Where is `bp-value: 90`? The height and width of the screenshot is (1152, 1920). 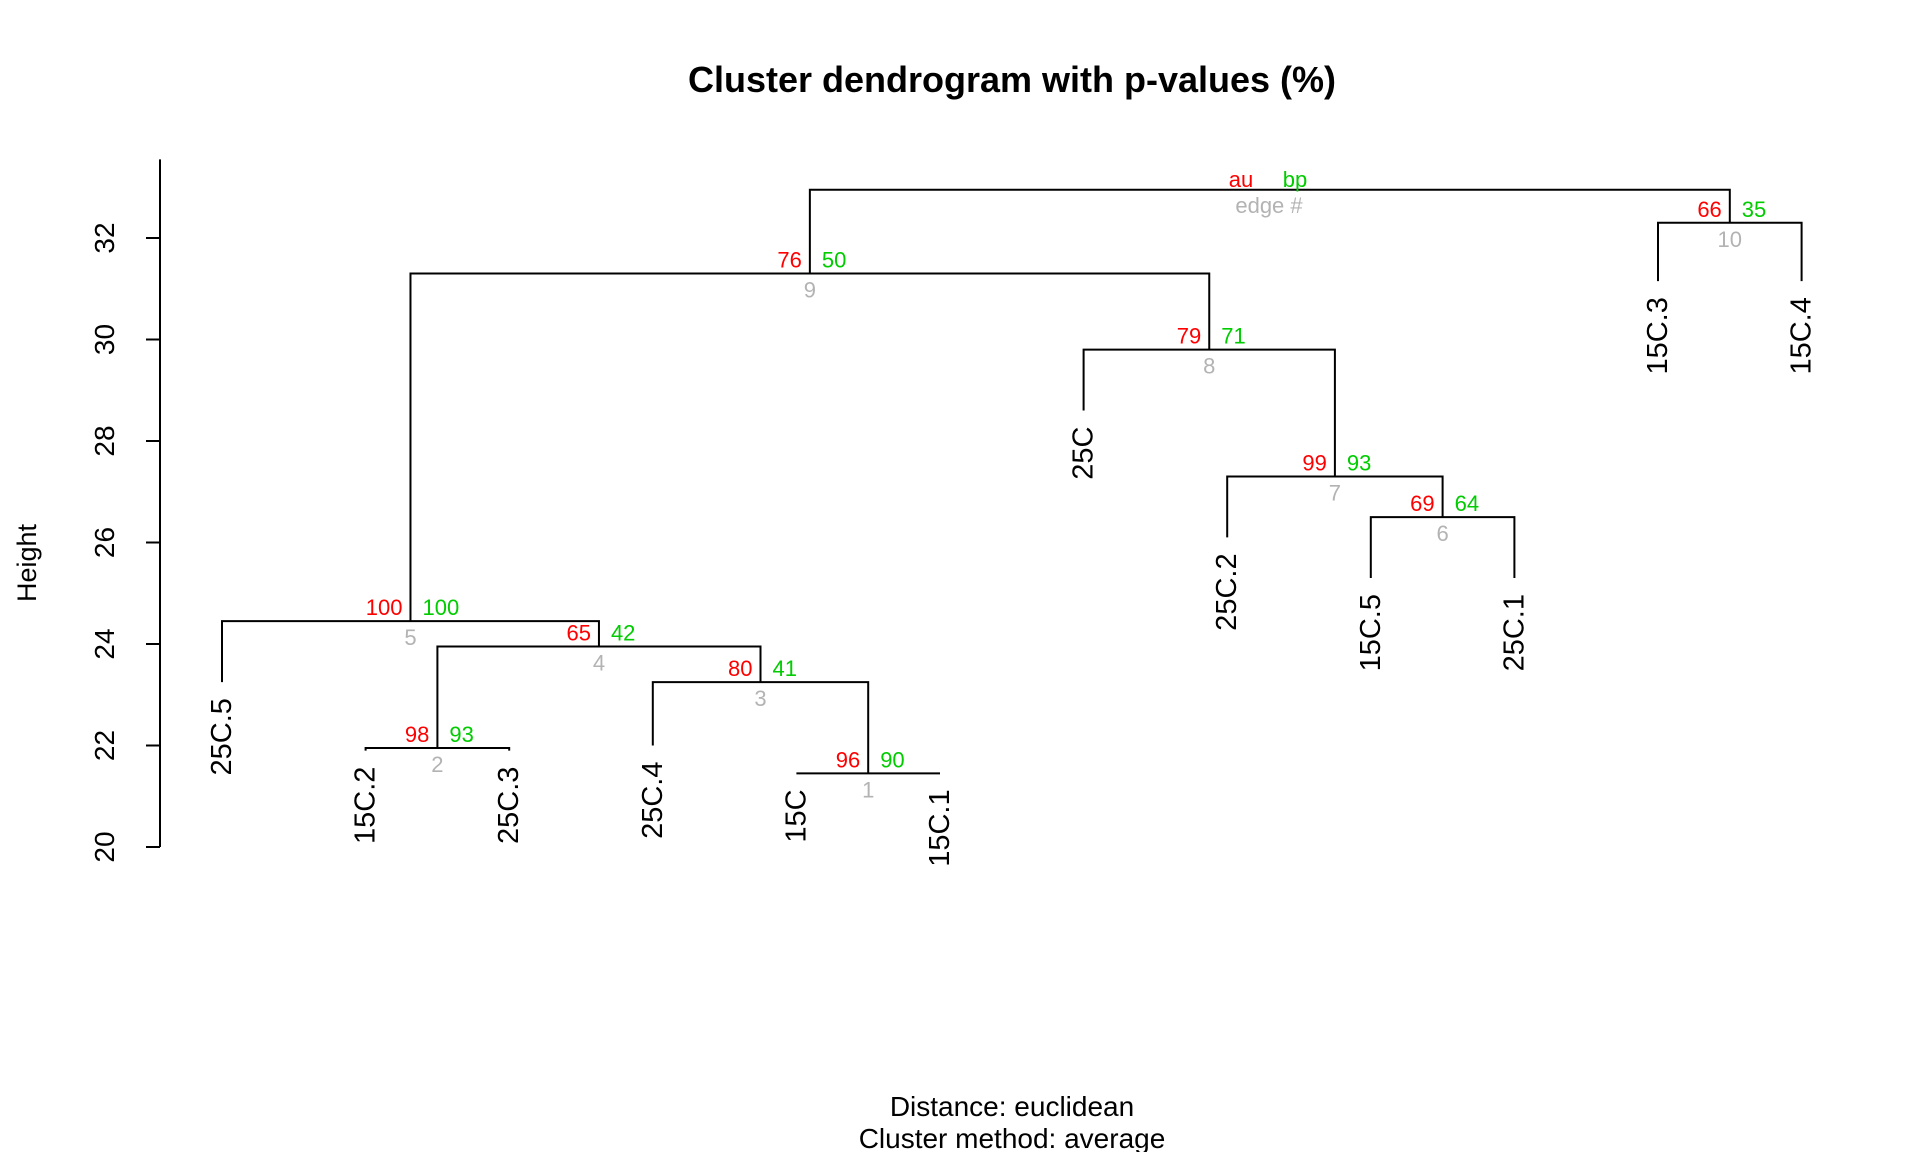 bp-value: 90 is located at coordinates (892, 759).